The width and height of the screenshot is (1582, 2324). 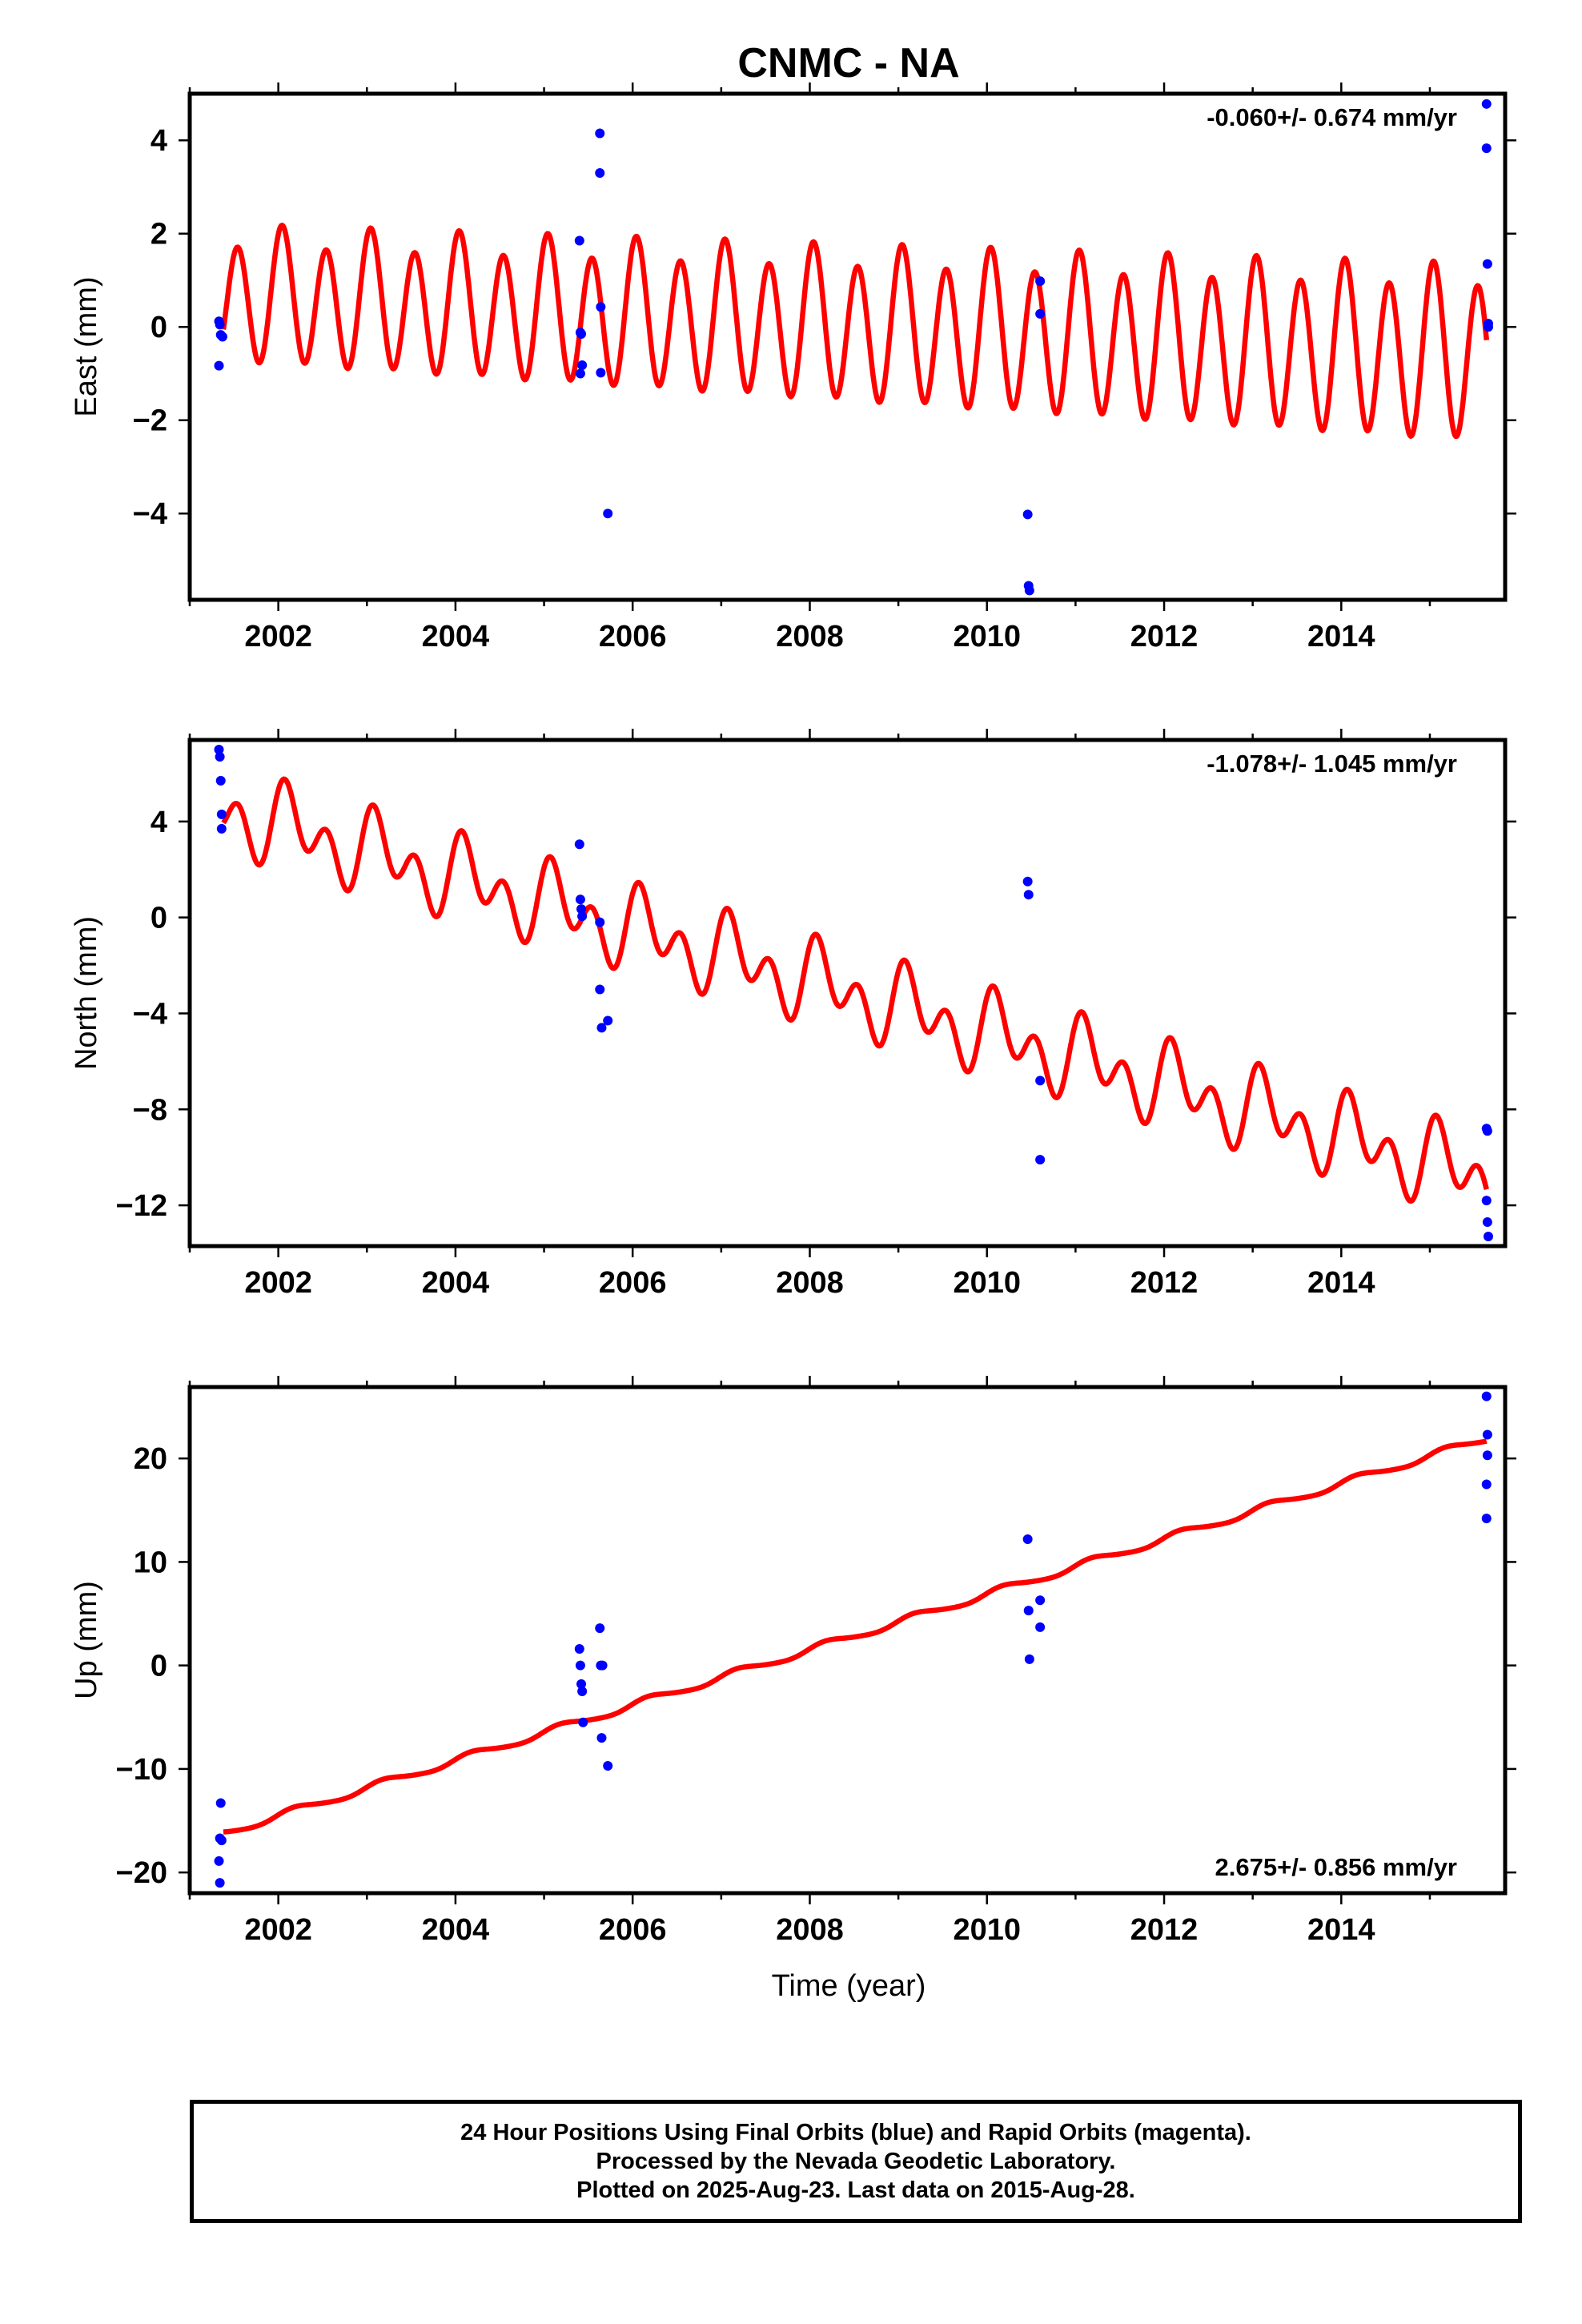 What do you see at coordinates (159, 141) in the screenshot?
I see `y-tick-label: 4` at bounding box center [159, 141].